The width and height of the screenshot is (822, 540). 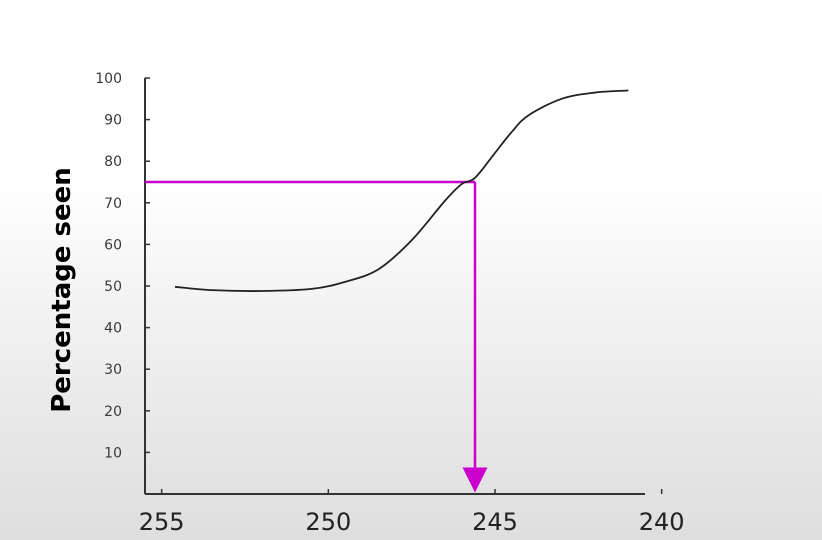 What do you see at coordinates (113, 287) in the screenshot?
I see `y-tick-label-50: 50` at bounding box center [113, 287].